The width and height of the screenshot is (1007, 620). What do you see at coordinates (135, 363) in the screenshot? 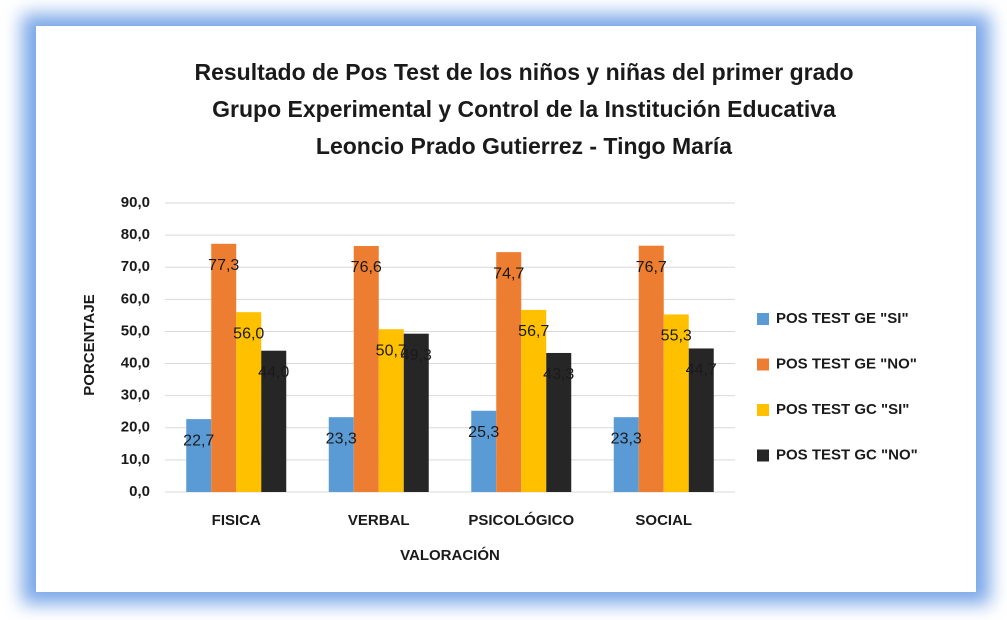
I see `y-tick-label: 40,0` at bounding box center [135, 363].